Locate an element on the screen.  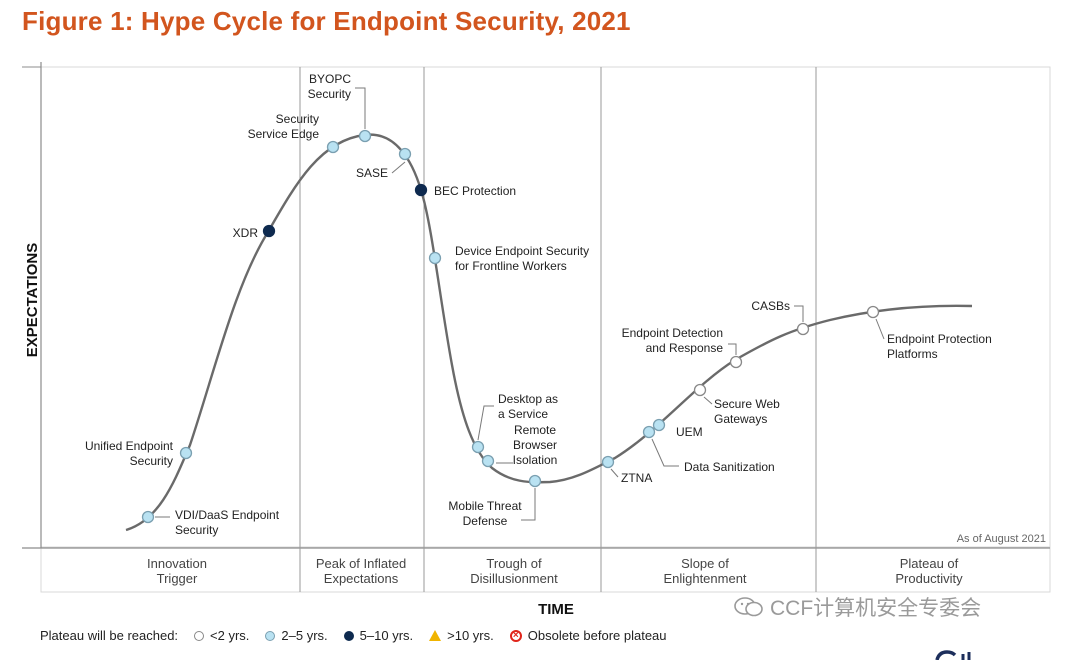
label-xdr: XDR is located at coordinates (246, 233).